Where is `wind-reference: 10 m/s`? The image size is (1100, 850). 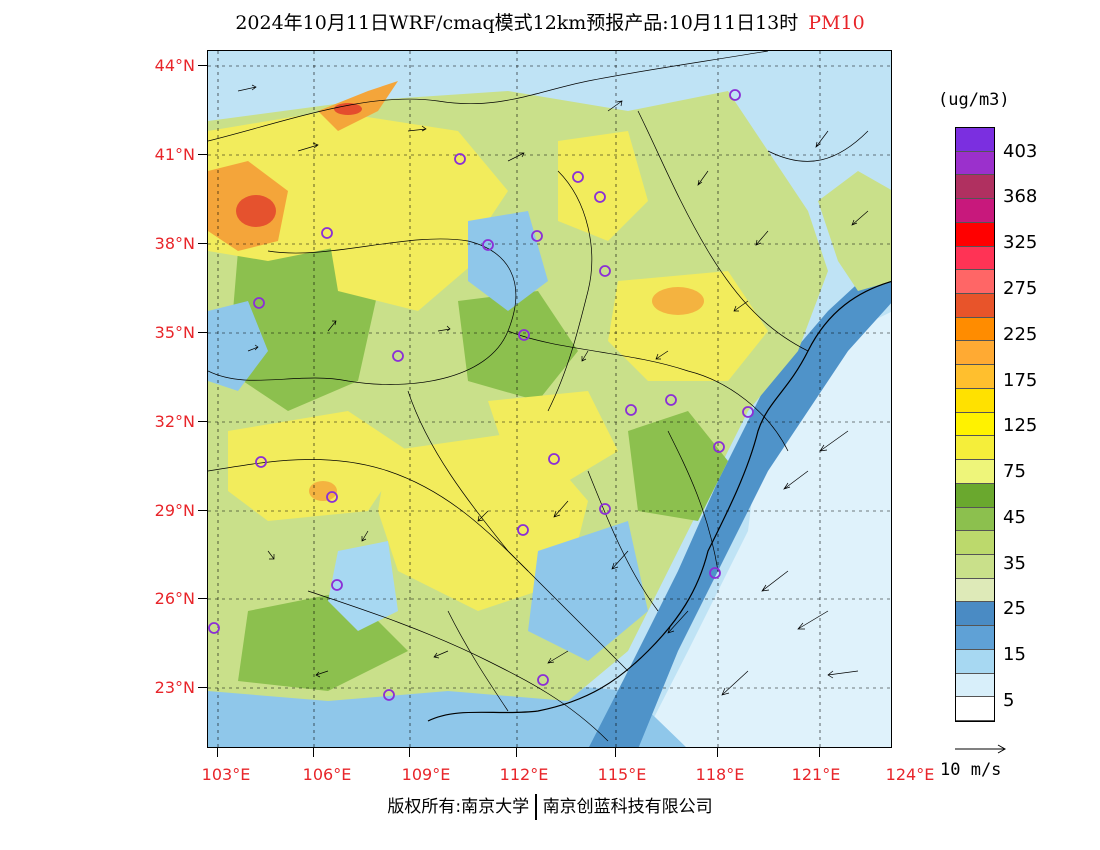
wind-reference: 10 m/s is located at coordinates (973, 762).